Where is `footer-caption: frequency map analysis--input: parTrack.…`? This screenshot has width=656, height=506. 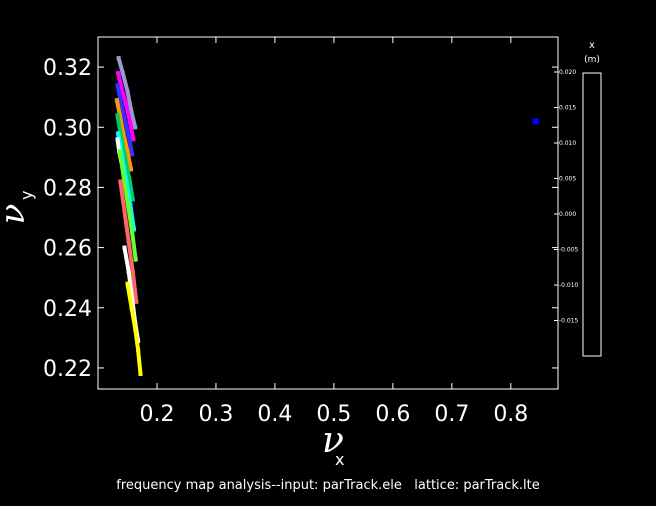
footer-caption: frequency map analysis--input: parTrack.… is located at coordinates (328, 485).